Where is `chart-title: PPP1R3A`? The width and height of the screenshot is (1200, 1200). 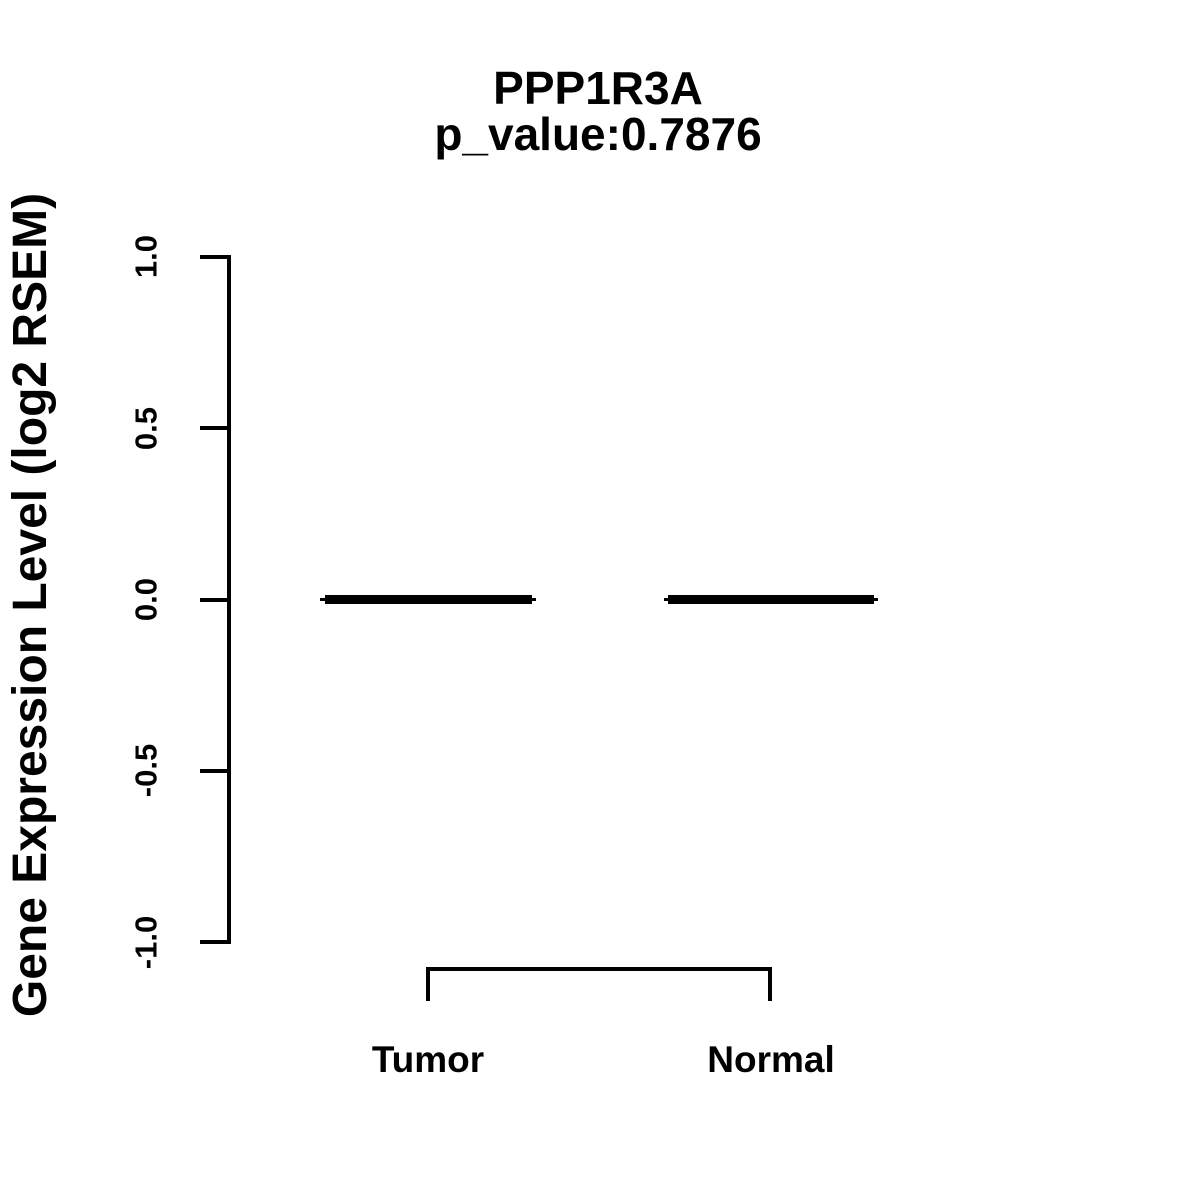 chart-title: PPP1R3A is located at coordinates (598, 88).